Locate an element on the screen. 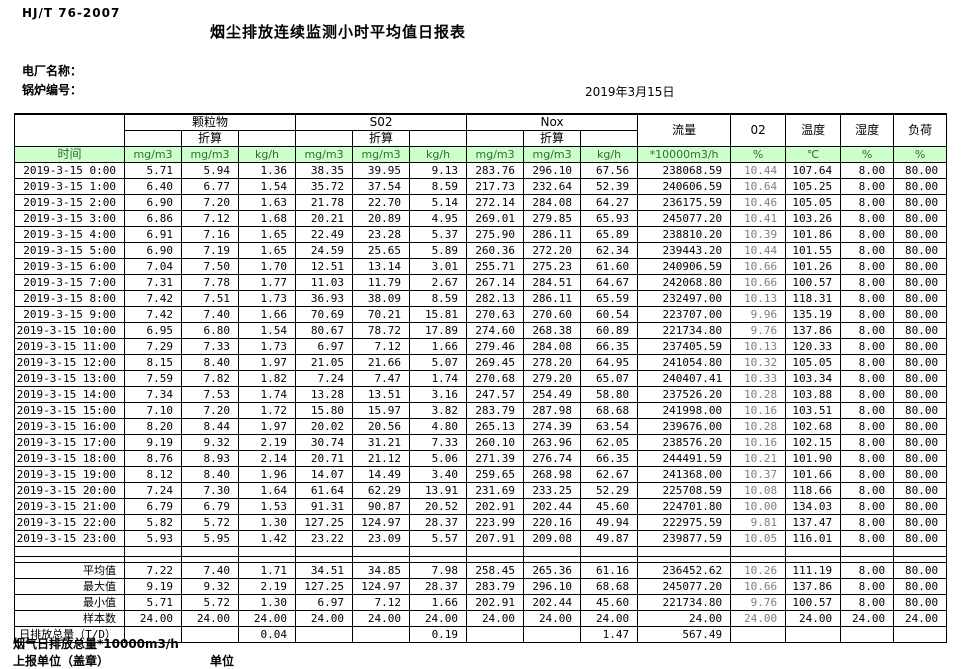 The image size is (973, 669). value-cell: 240407.41 is located at coordinates (684, 378).